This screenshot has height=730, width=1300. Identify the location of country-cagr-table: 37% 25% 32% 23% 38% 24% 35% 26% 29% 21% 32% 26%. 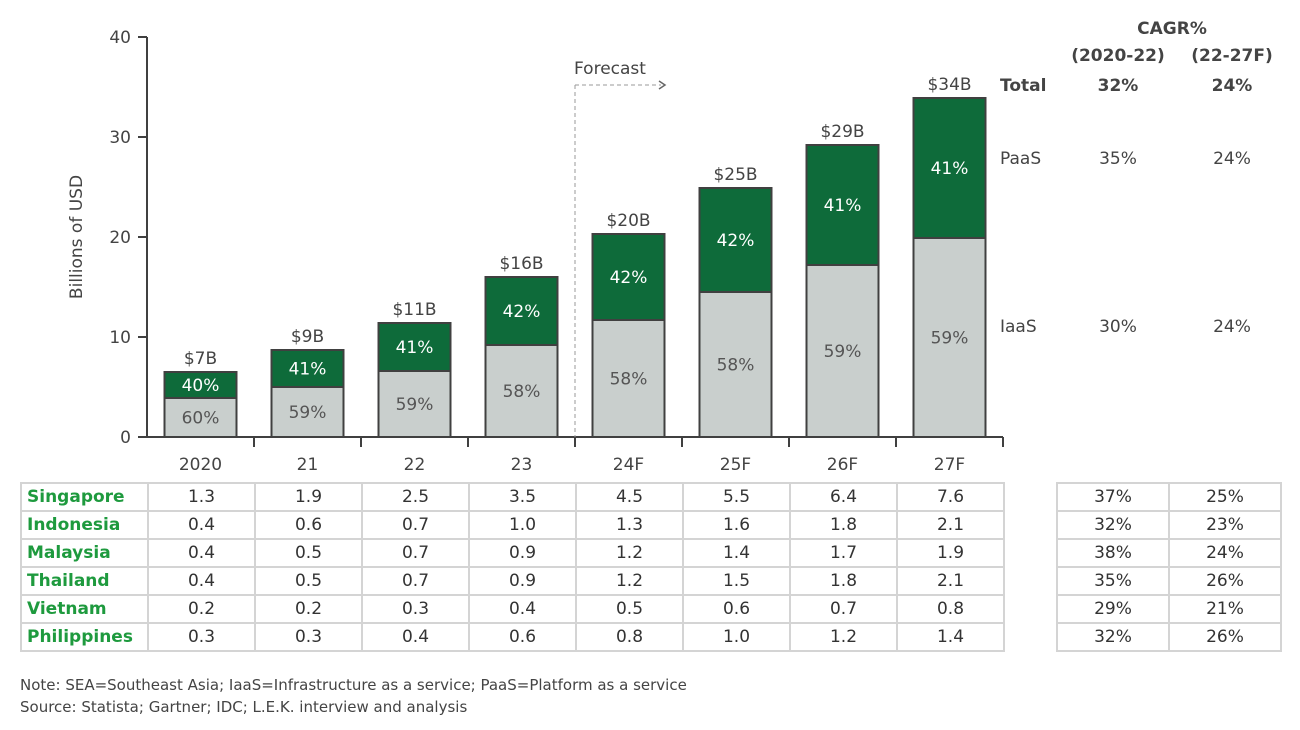
(1169, 567).